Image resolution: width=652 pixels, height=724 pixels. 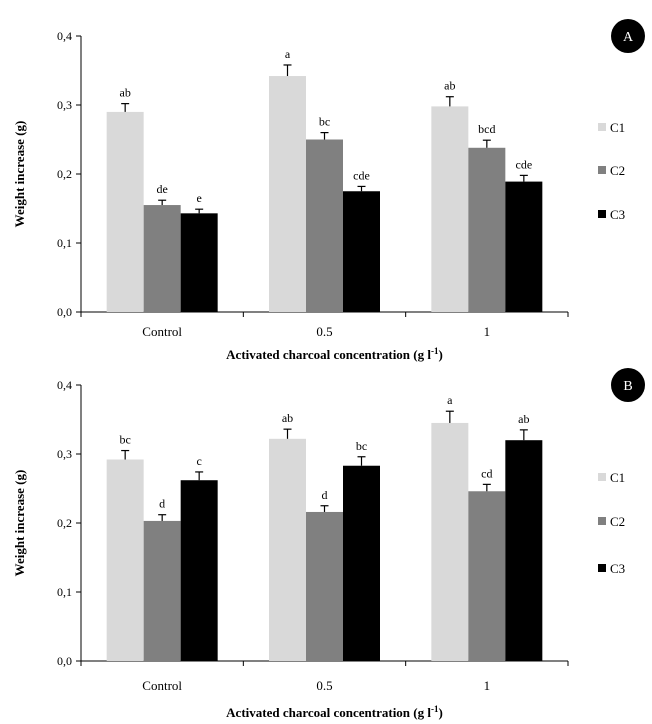 What do you see at coordinates (162, 189) in the screenshot?
I see `significance-letter: de` at bounding box center [162, 189].